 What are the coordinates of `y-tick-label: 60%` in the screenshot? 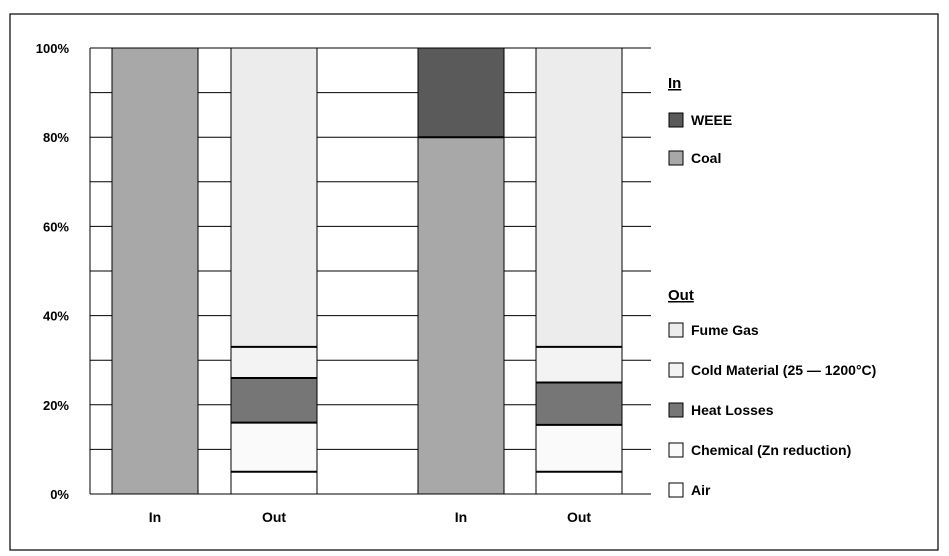 It's located at (56, 226).